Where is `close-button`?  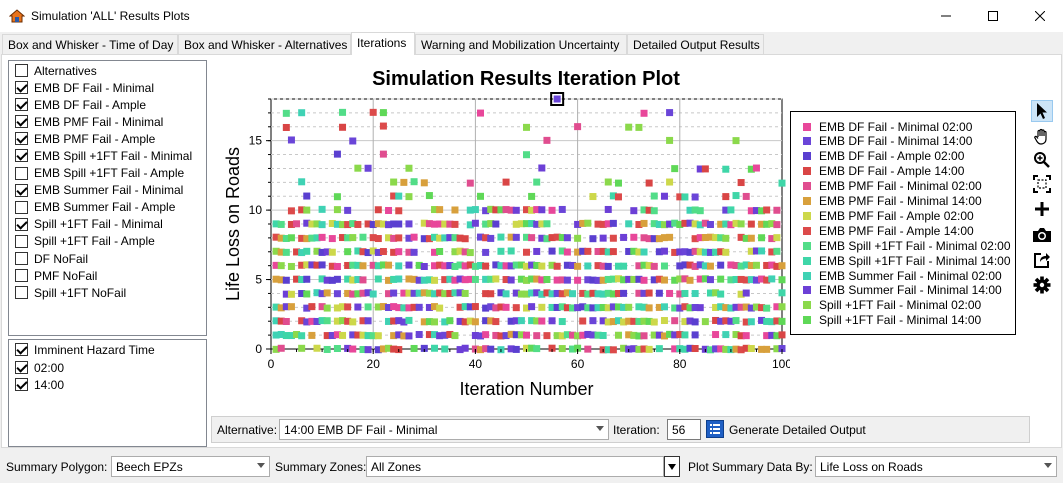
close-button is located at coordinates (1040, 16).